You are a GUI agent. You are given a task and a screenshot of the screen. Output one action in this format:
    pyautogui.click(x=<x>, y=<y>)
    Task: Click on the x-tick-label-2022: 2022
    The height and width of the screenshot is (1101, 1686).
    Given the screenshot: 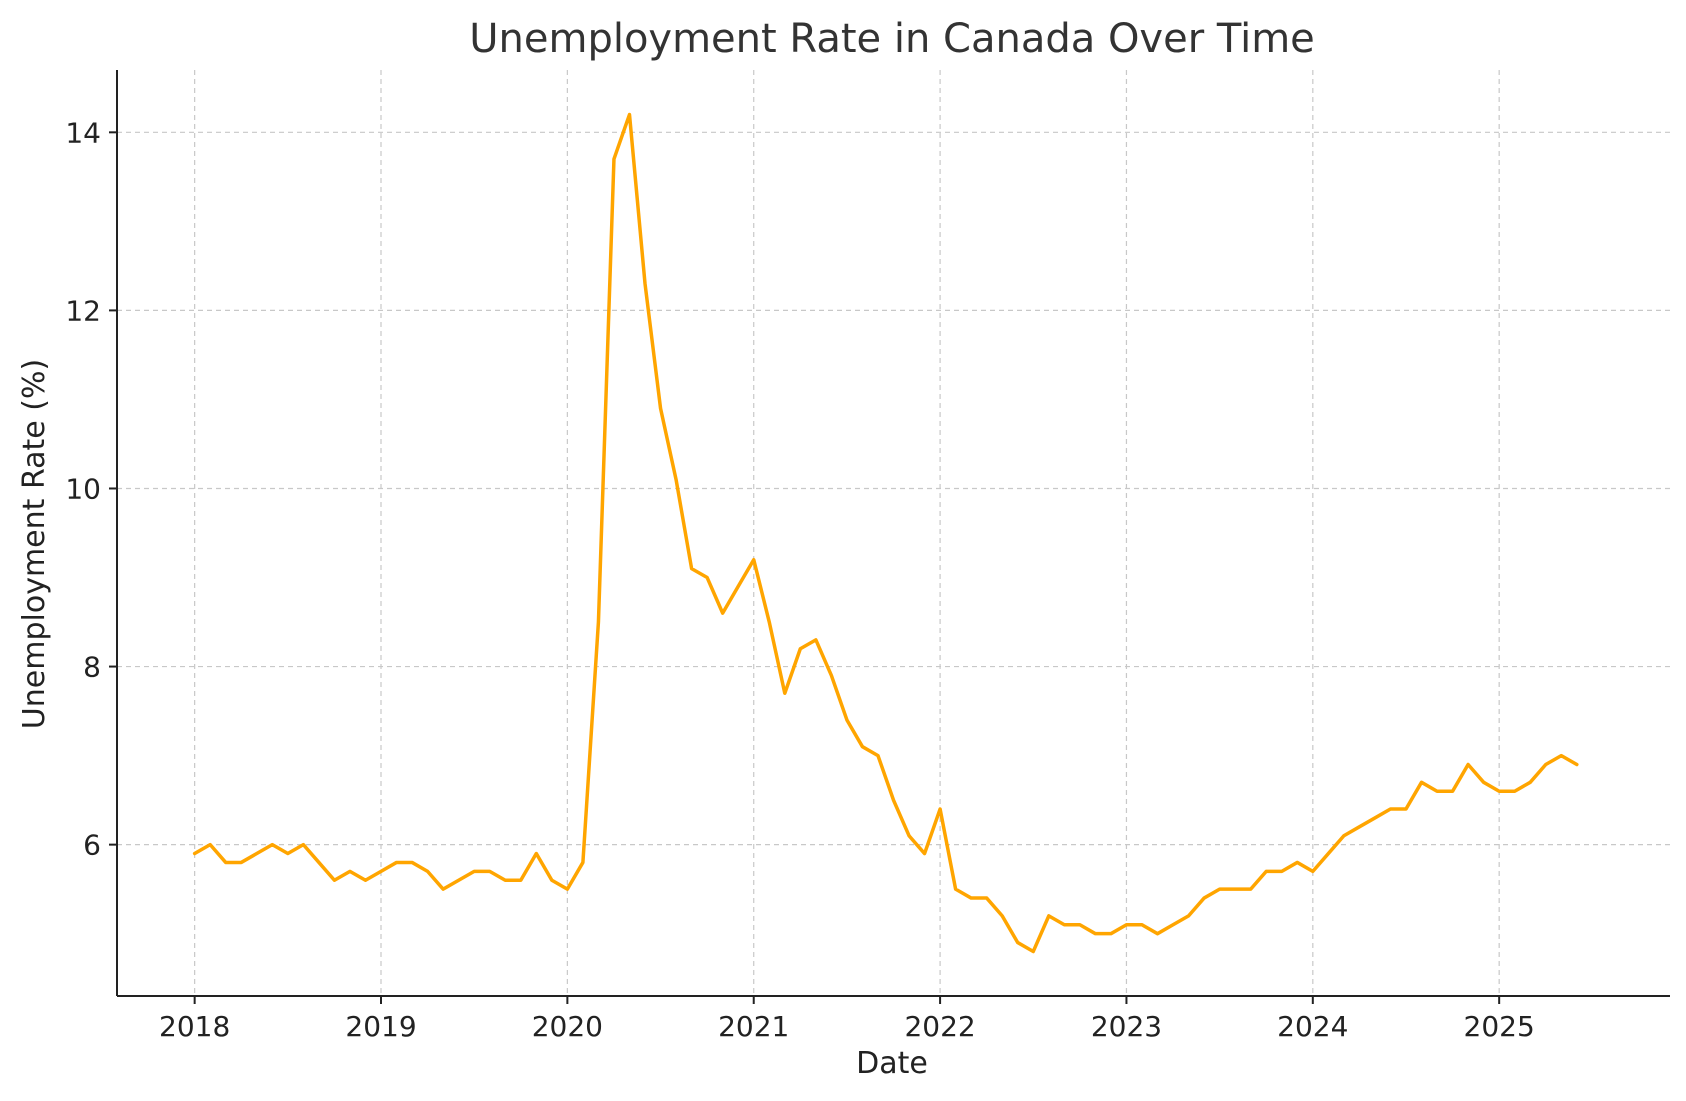 What is the action you would take?
    pyautogui.click(x=939, y=1026)
    